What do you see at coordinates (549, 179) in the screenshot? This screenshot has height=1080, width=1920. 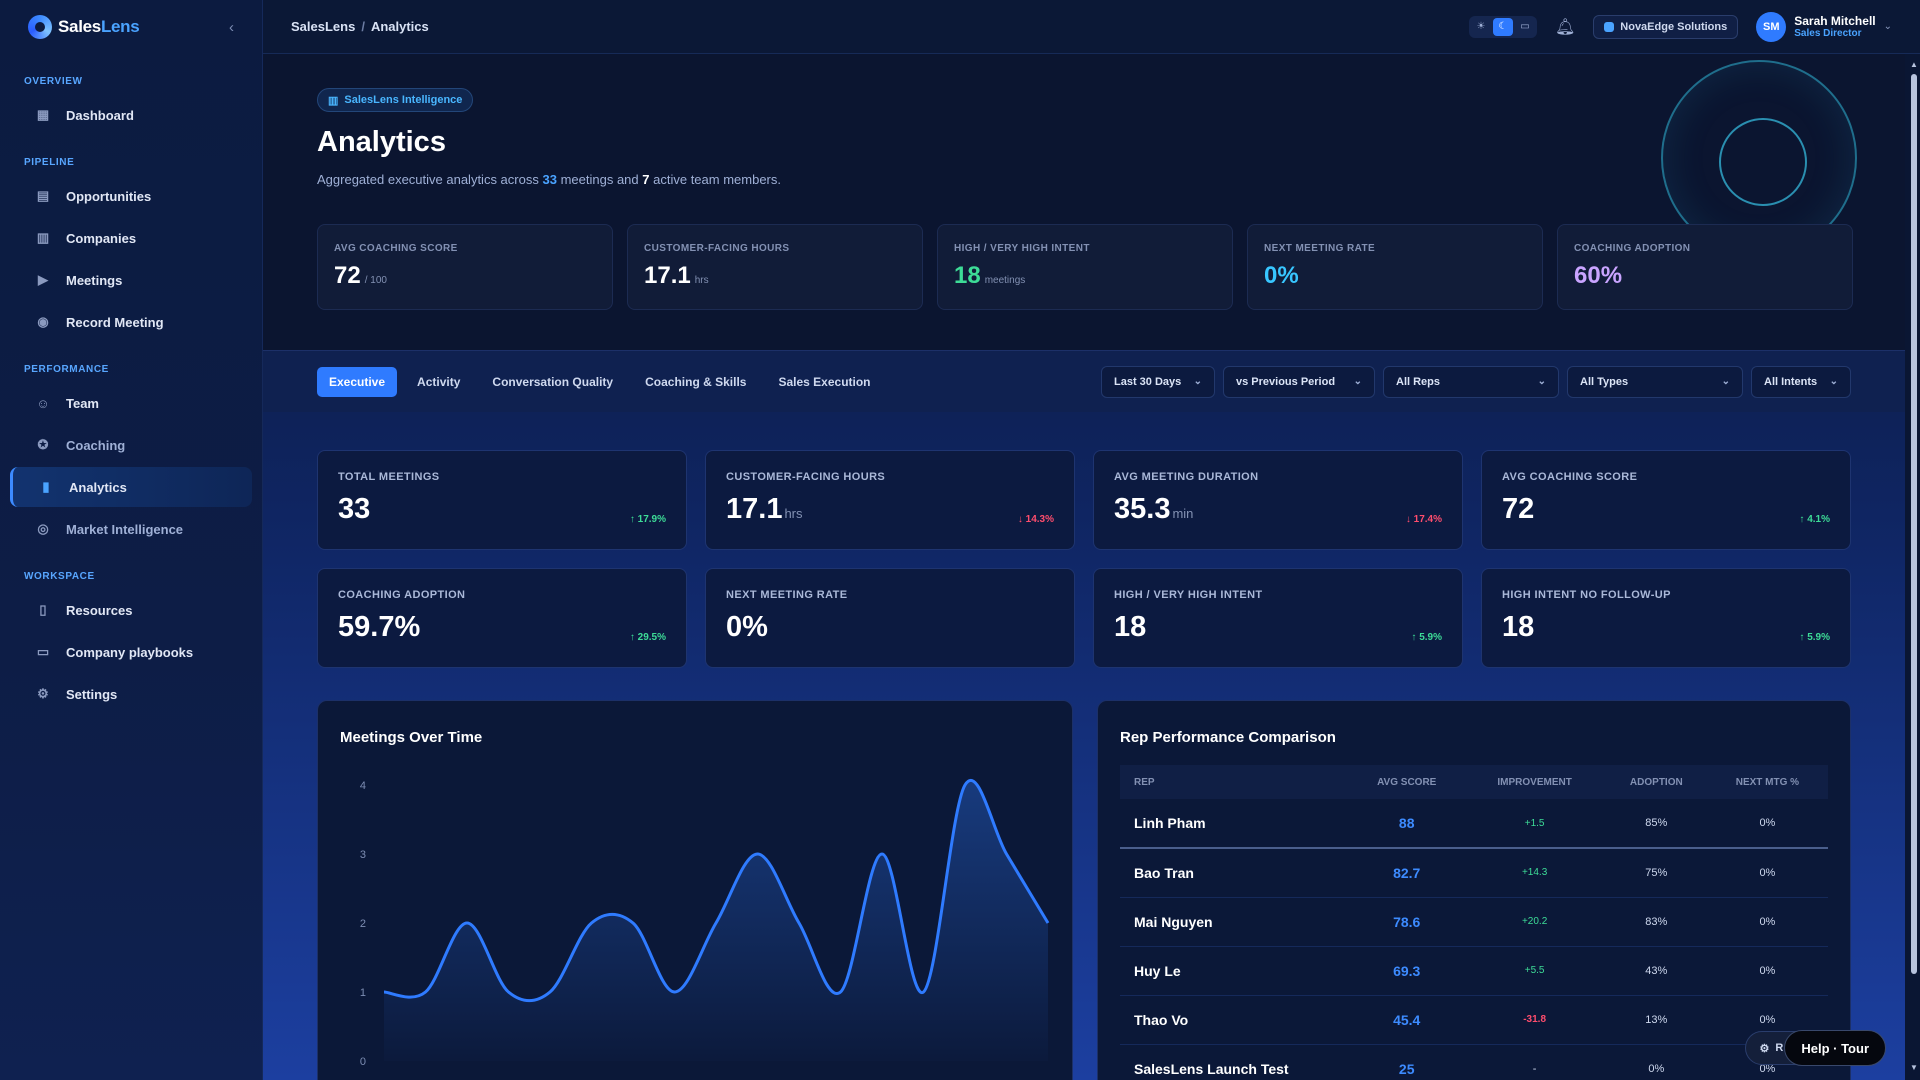 I see `subtitle-meetings-count: 33` at bounding box center [549, 179].